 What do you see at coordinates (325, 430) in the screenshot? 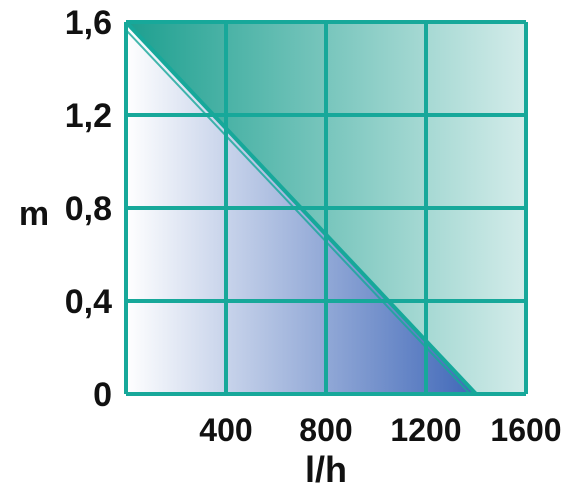
I see `x-tick-label: 800` at bounding box center [325, 430].